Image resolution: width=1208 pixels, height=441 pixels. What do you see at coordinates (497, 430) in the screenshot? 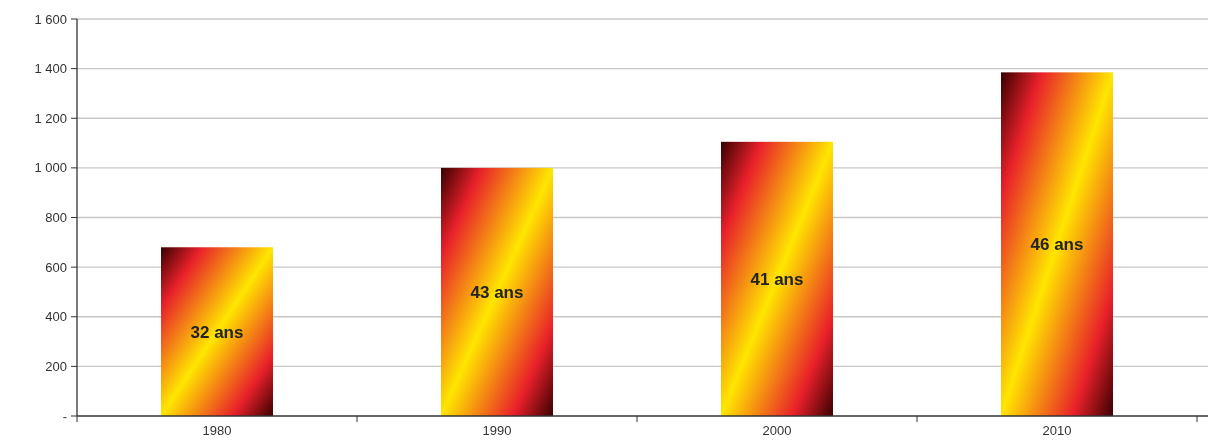
I see `x-tick-label: 1990` at bounding box center [497, 430].